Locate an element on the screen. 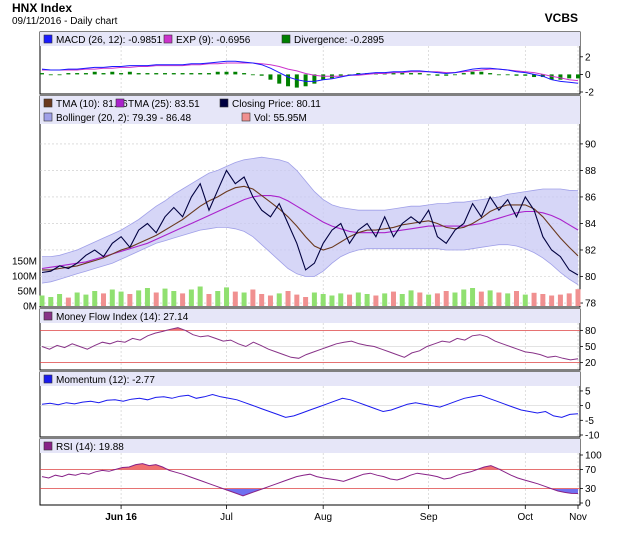  x-tick-label: Sep is located at coordinates (429, 517).